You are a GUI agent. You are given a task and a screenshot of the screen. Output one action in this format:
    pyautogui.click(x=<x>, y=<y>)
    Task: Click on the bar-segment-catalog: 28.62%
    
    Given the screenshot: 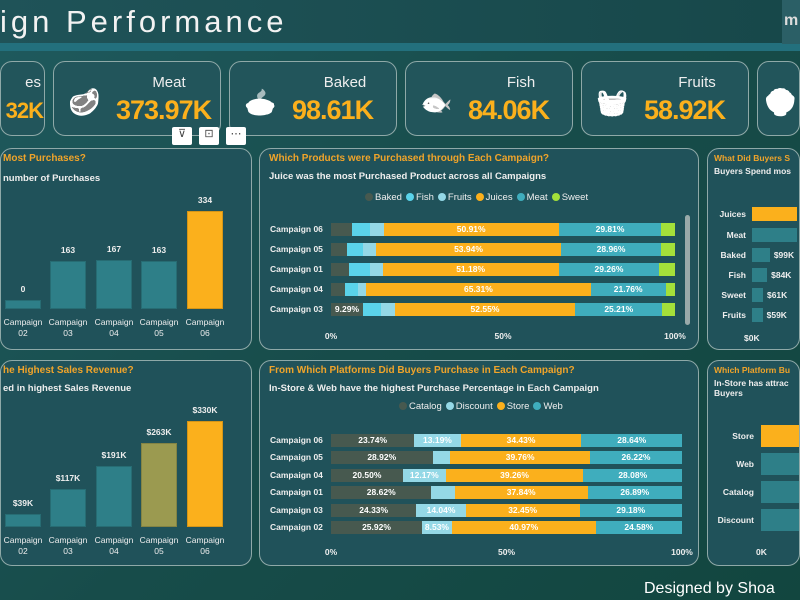 What is the action you would take?
    pyautogui.click(x=381, y=492)
    